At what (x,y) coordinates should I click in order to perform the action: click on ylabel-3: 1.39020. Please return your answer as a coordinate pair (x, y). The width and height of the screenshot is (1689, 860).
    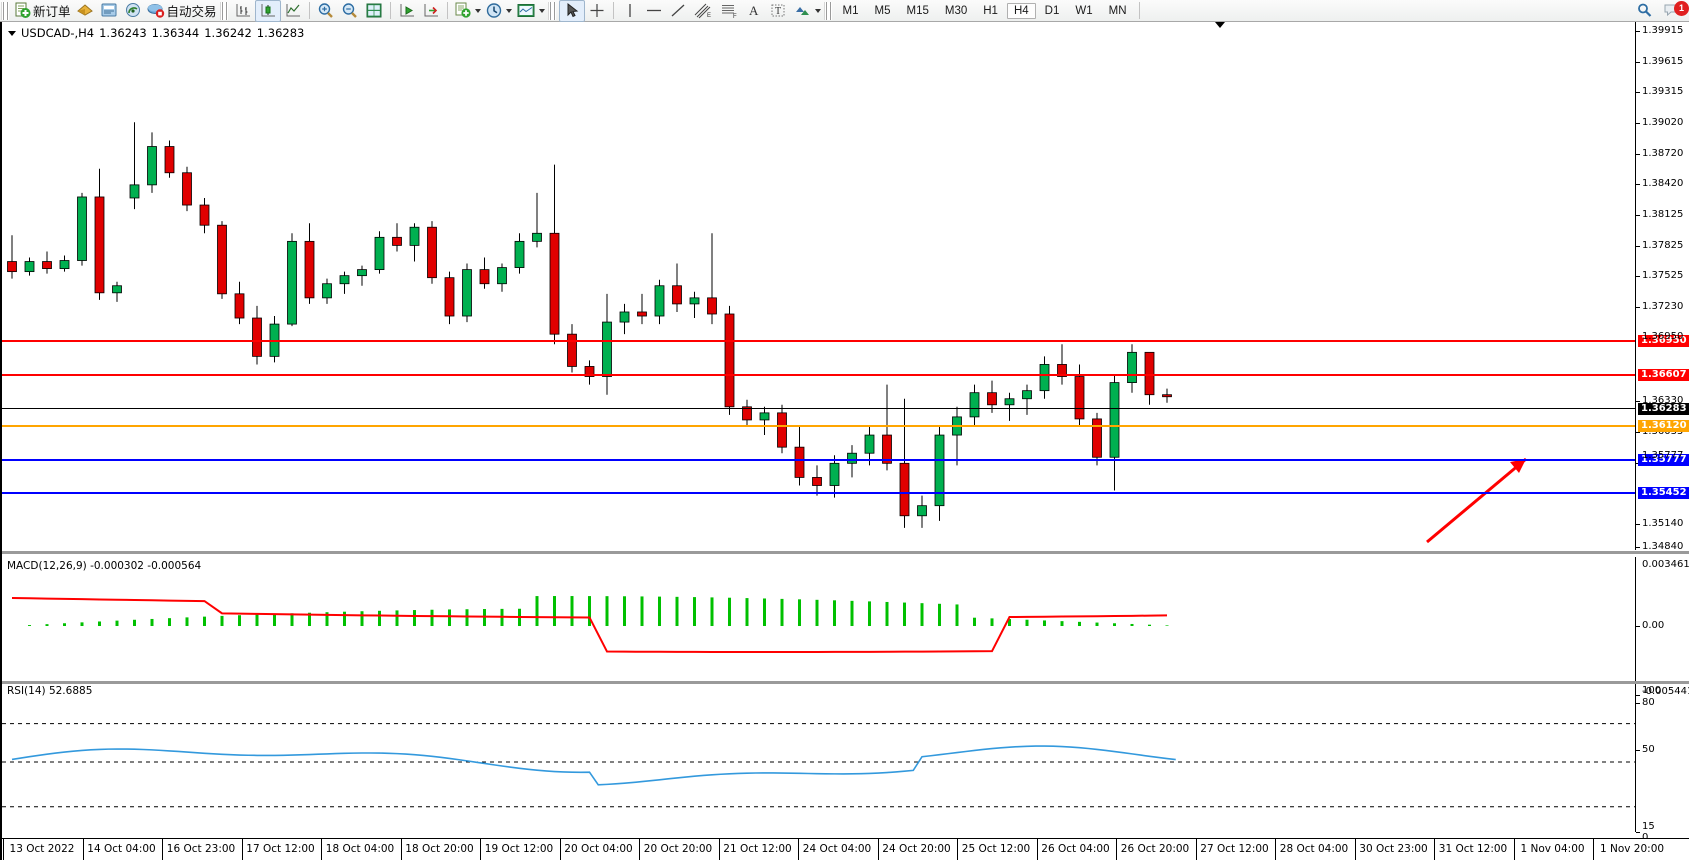
    Looking at the image, I should click on (1663, 122).